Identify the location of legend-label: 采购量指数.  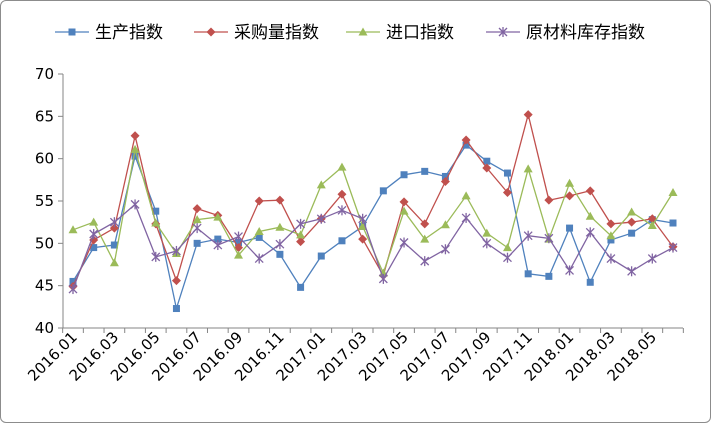
(276, 33).